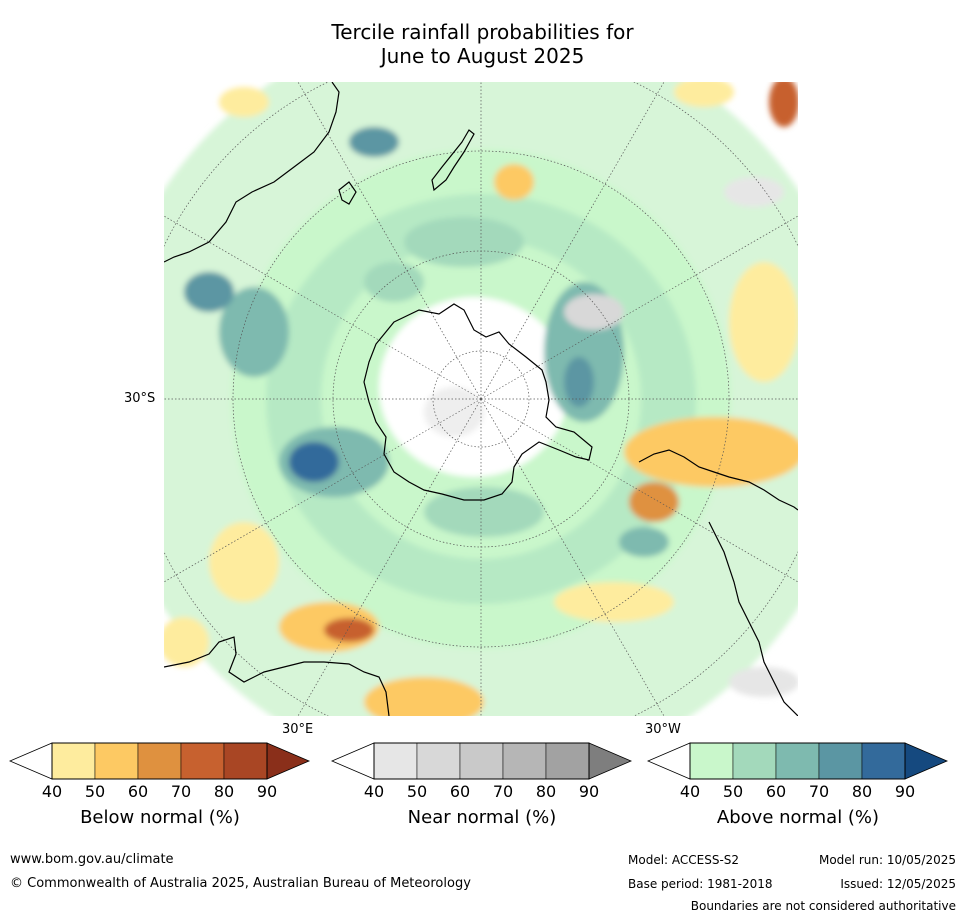  What do you see at coordinates (482, 32) in the screenshot?
I see `title-line-1: Tercile rainfall probabilities for` at bounding box center [482, 32].